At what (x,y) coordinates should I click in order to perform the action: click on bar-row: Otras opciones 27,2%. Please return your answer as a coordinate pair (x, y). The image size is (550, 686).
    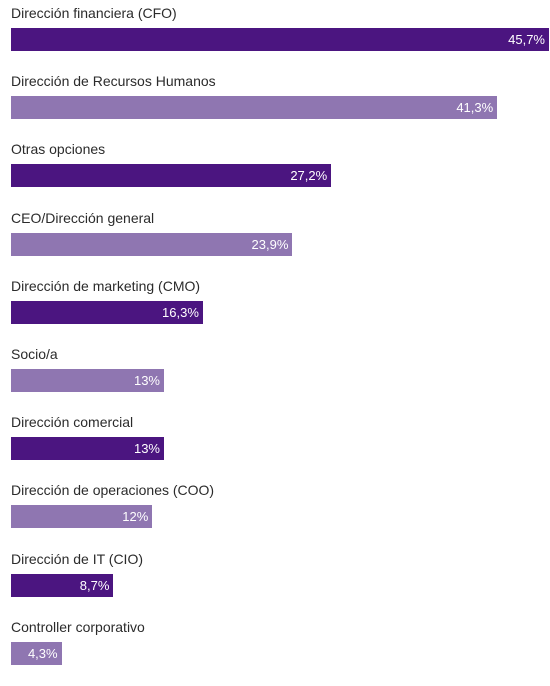
    Looking at the image, I should click on (275, 174).